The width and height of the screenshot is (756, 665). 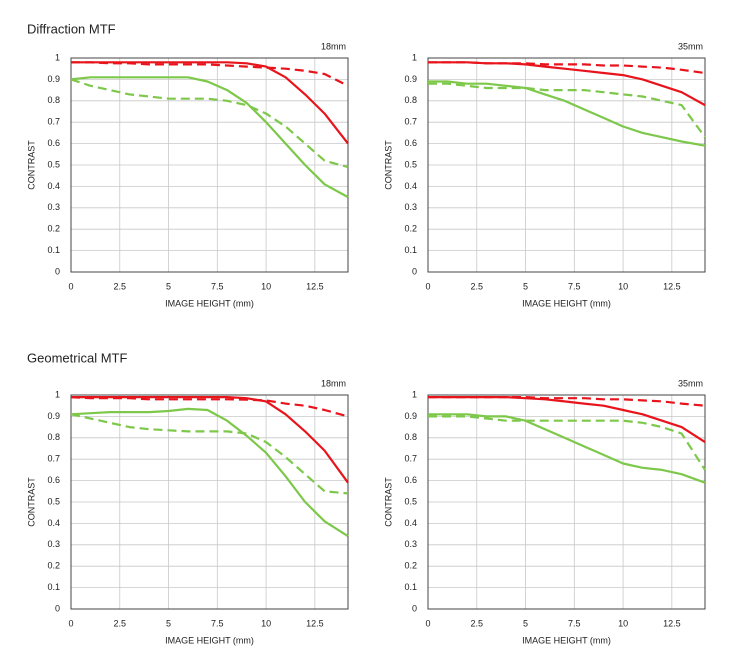 I want to click on section-heading: Diffraction MTF, so click(x=71, y=28).